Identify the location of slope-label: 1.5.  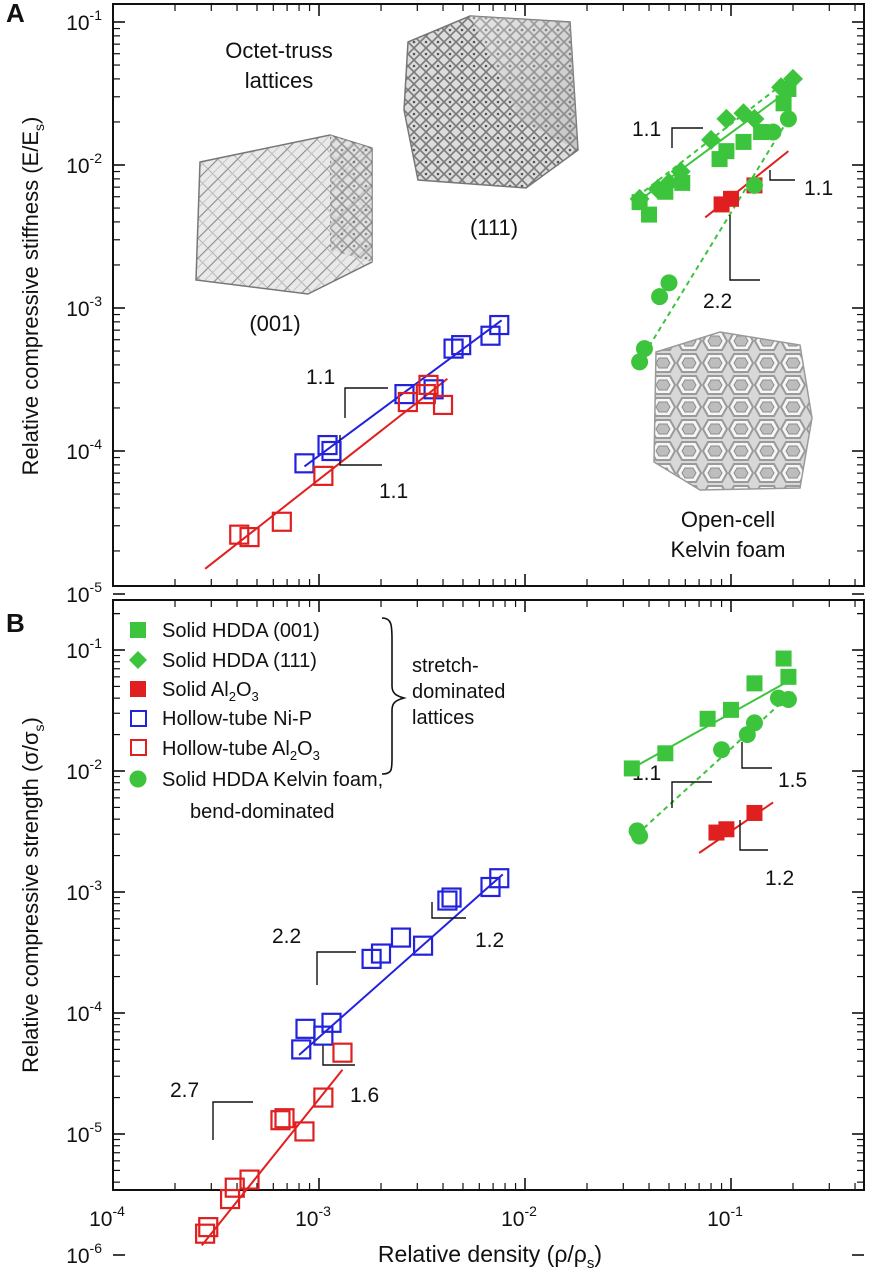
(792, 780).